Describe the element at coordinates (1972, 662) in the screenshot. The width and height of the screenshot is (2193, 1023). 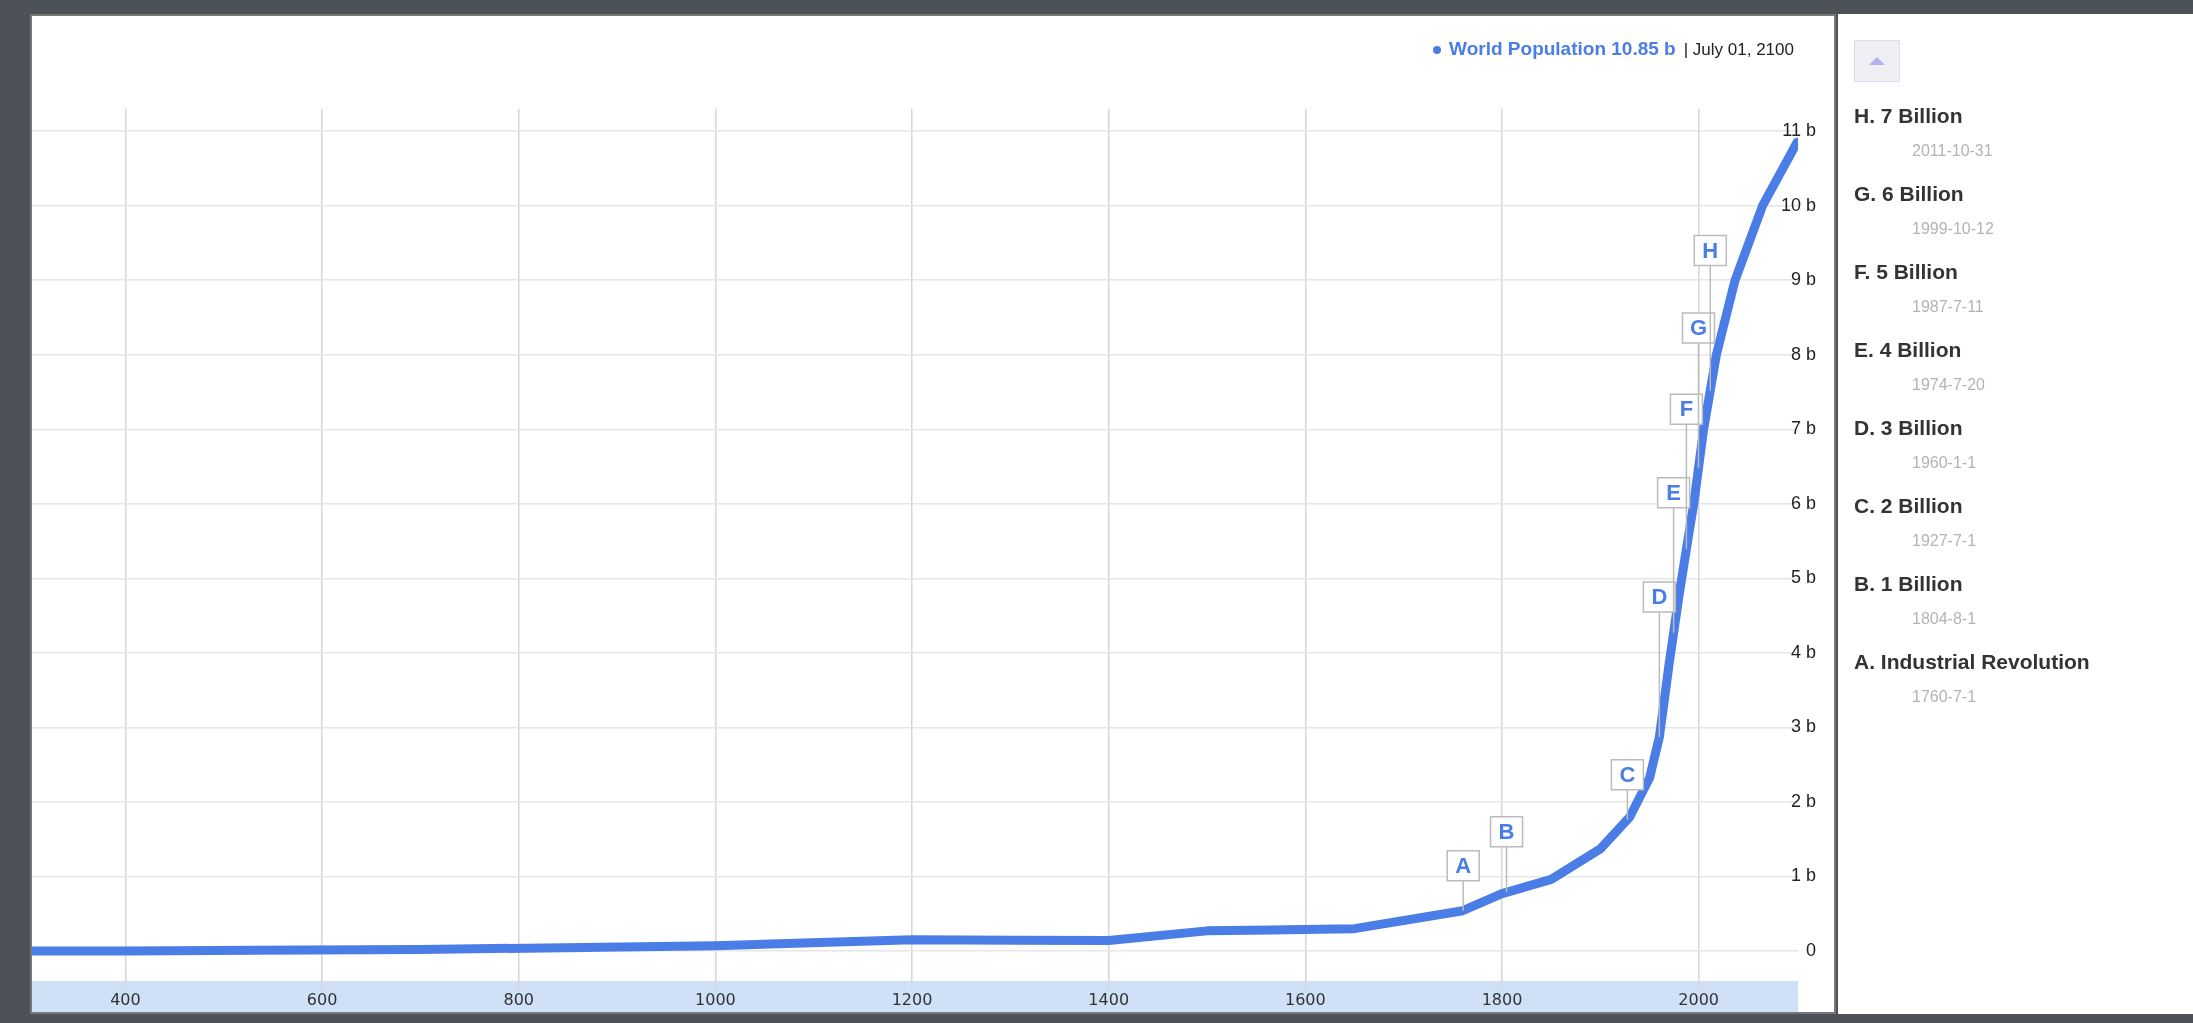
I see `text: A. Industrial Revolution` at that location.